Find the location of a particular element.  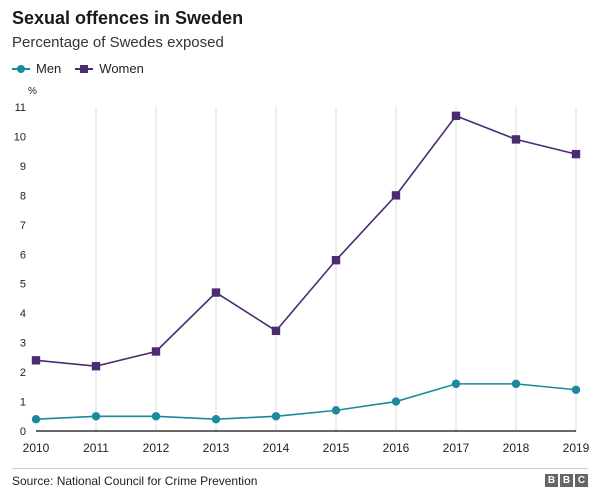

y-tick-label: 10 is located at coordinates (20, 137).